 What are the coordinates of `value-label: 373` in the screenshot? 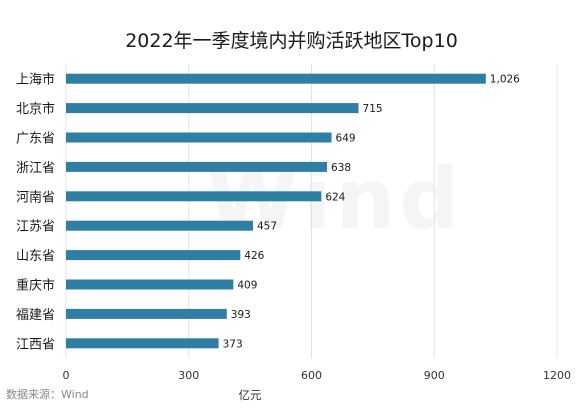 It's located at (233, 344).